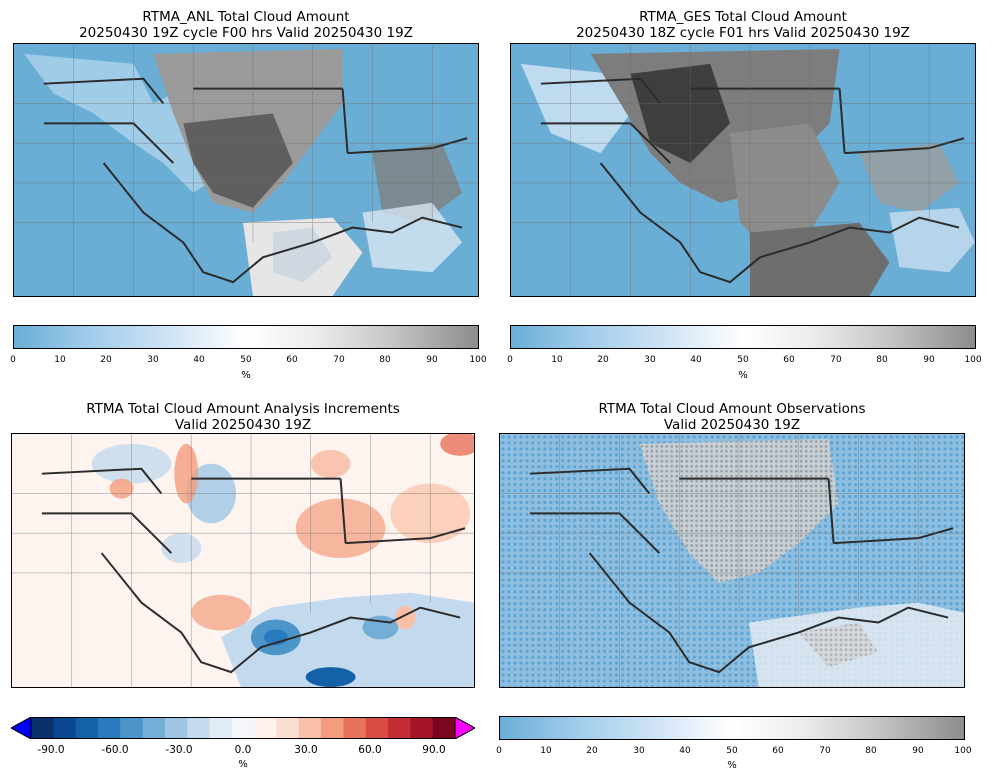  I want to click on inc-tick-90: 90.0, so click(434, 750).